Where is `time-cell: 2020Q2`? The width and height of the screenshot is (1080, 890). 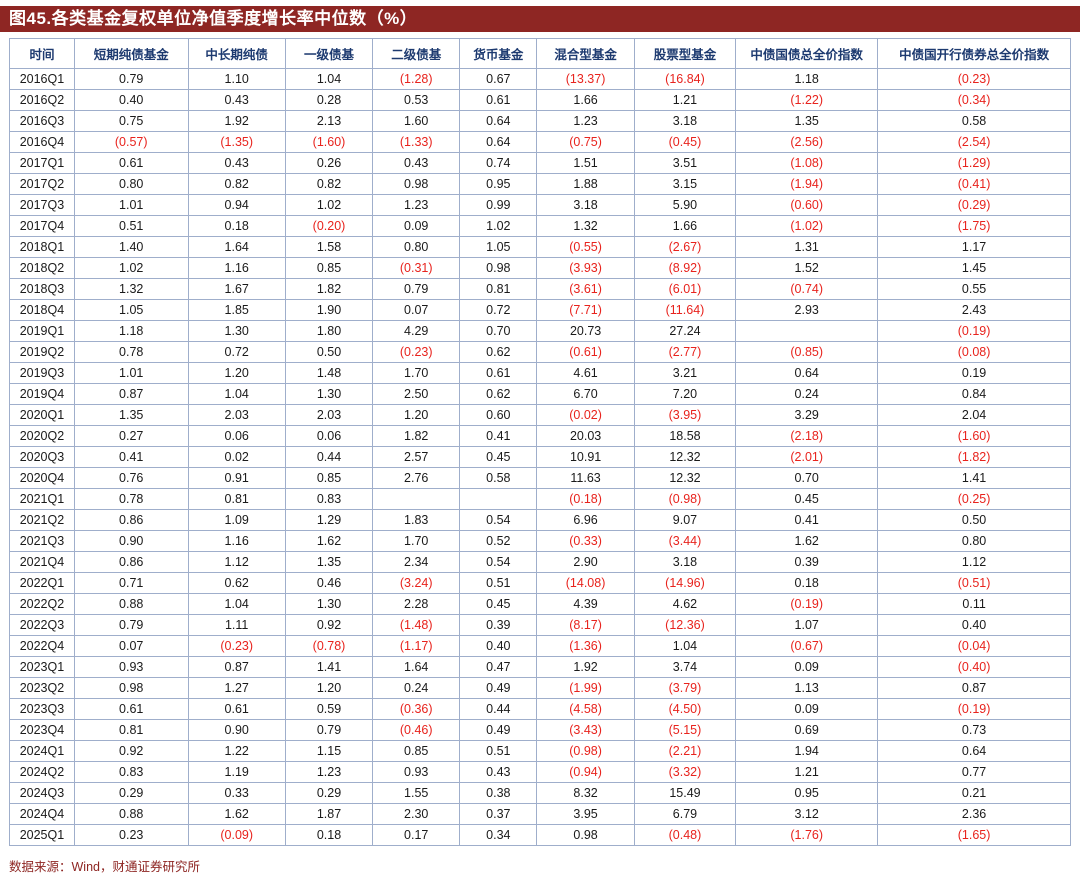 time-cell: 2020Q2 is located at coordinates (42, 436).